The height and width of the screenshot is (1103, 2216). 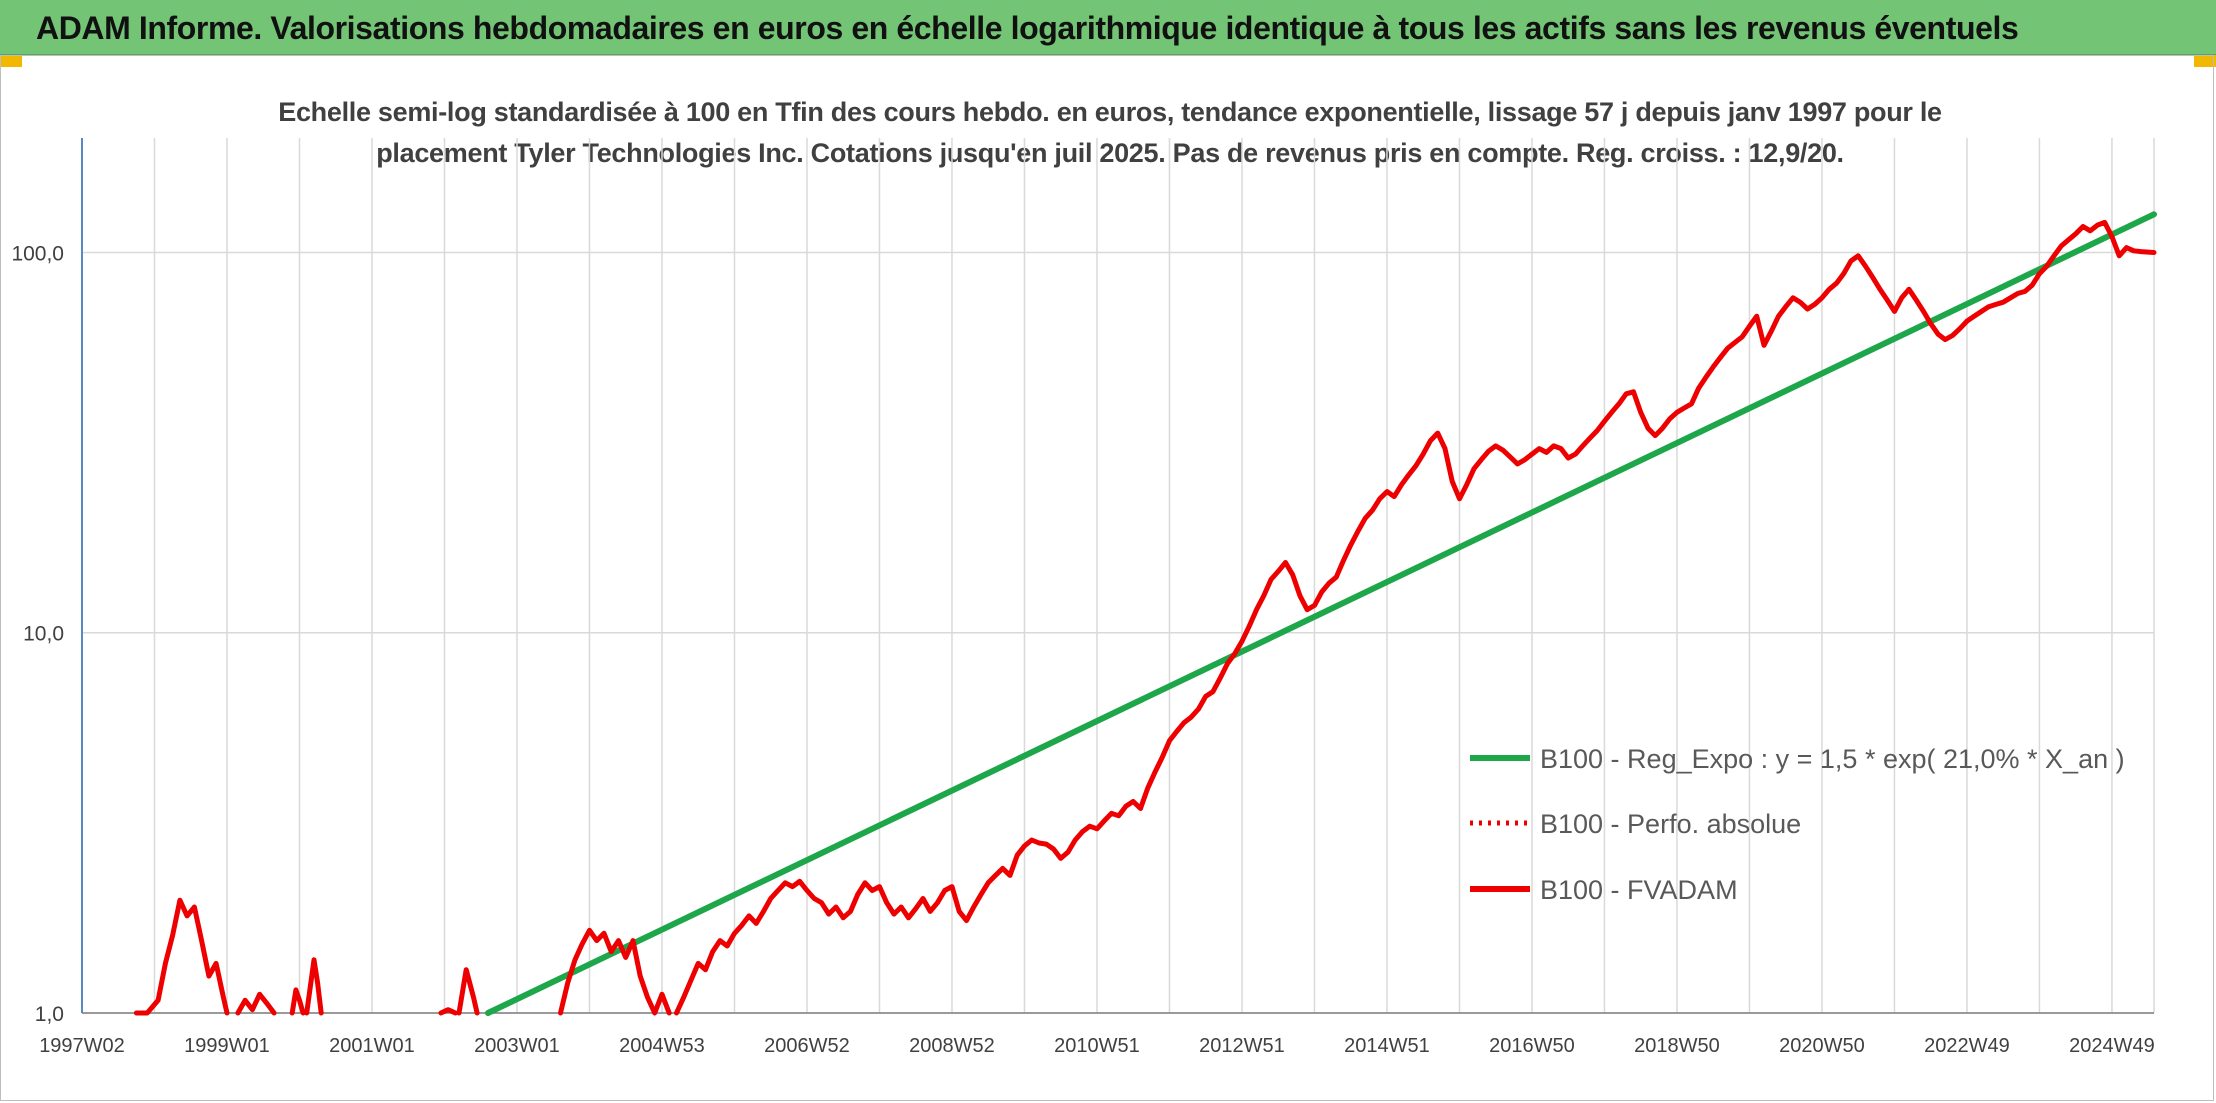 I want to click on legend-item-fvadam-label: B100 - FVADAM, so click(x=1639, y=890).